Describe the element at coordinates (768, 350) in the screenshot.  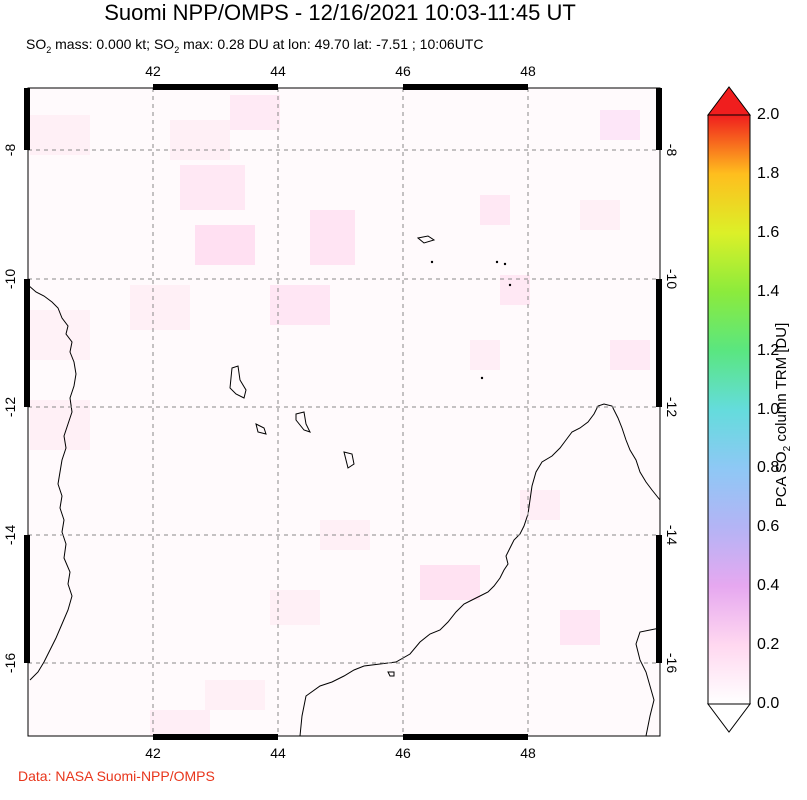
I see `colorbar-tick-6: 1.2` at that location.